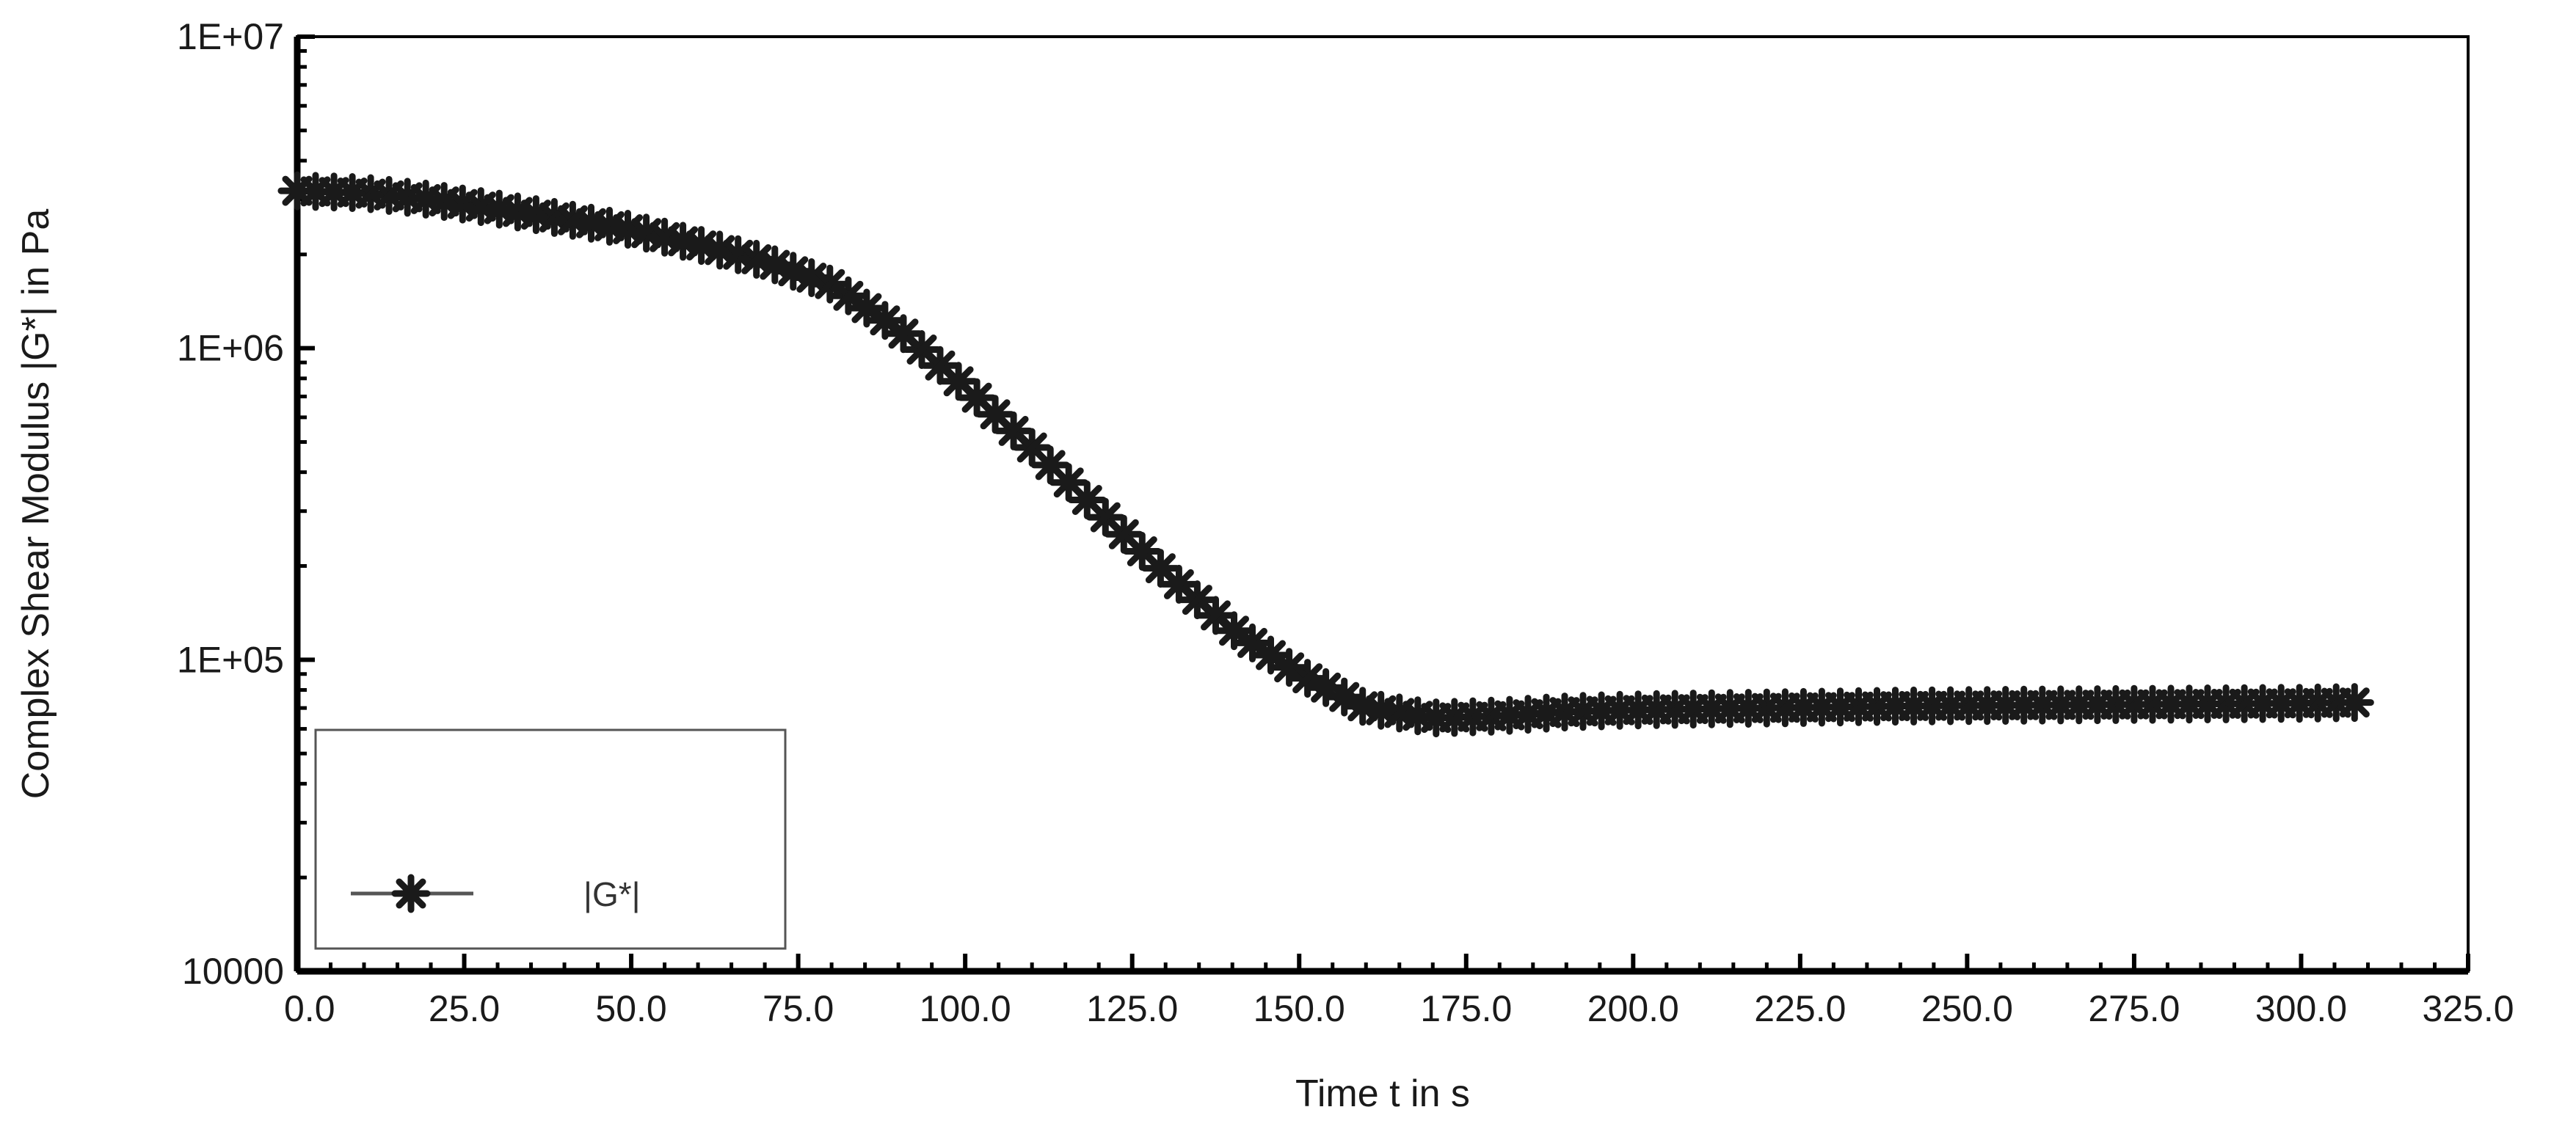  Describe the element at coordinates (1132, 1008) in the screenshot. I see `x-tick-label: 125.0` at that location.